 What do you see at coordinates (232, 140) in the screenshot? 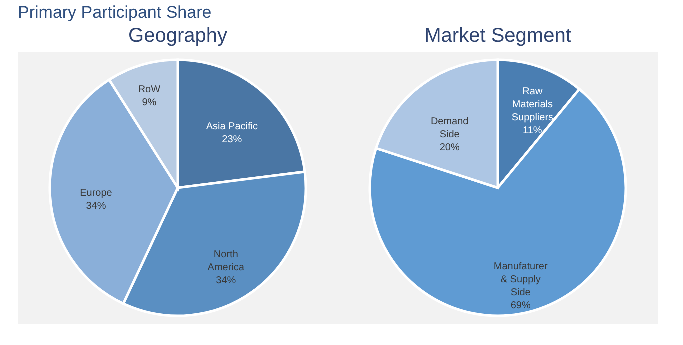
I see `data-label: 23%` at bounding box center [232, 140].